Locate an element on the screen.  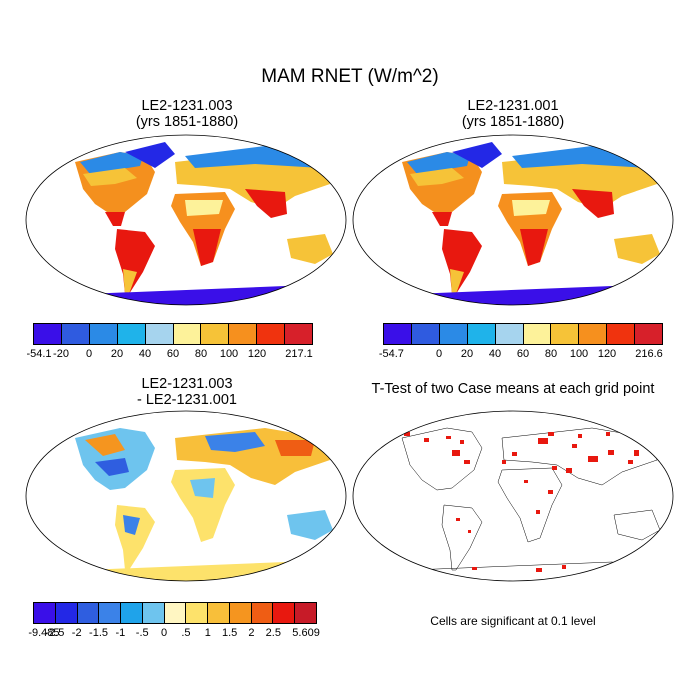
colorbar-3-tick-label: -1 is located at coordinates (120, 633).